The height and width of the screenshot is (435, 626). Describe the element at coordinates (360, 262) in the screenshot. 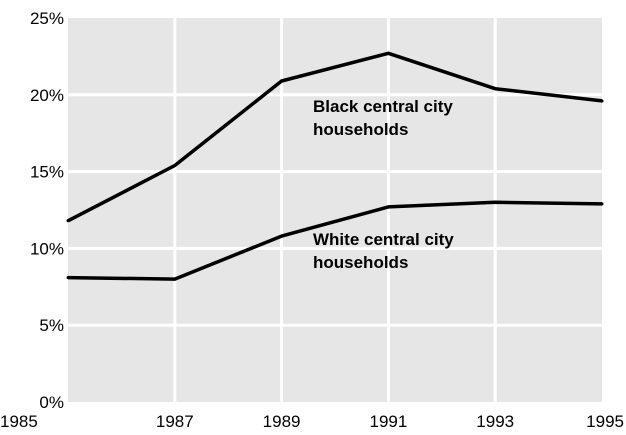

I see `series-label-white-line2: households` at that location.